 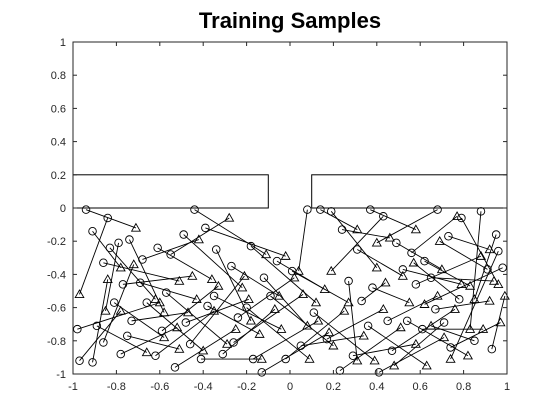 What do you see at coordinates (63, 209) in the screenshot?
I see `y-tick-label: 0` at bounding box center [63, 209].